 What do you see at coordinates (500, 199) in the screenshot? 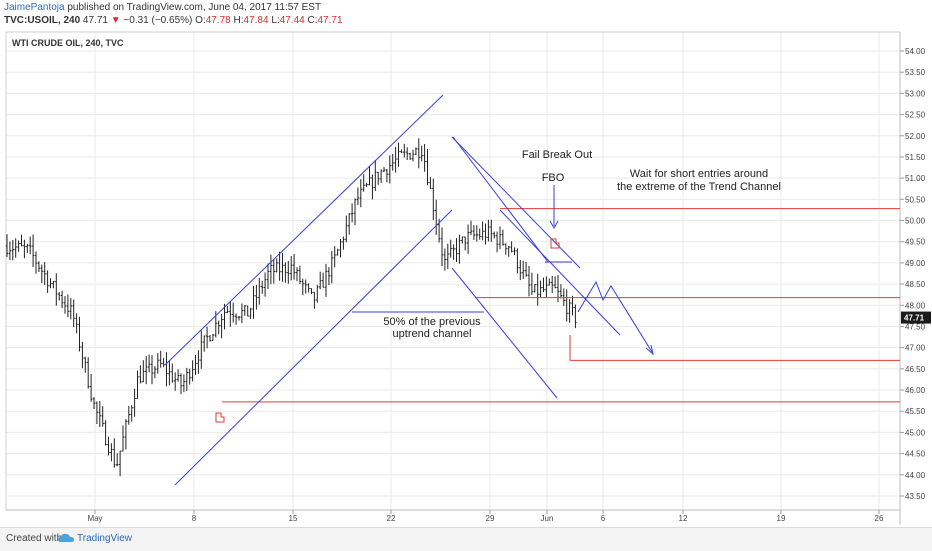
I see `fbo-trendline` at bounding box center [500, 199].